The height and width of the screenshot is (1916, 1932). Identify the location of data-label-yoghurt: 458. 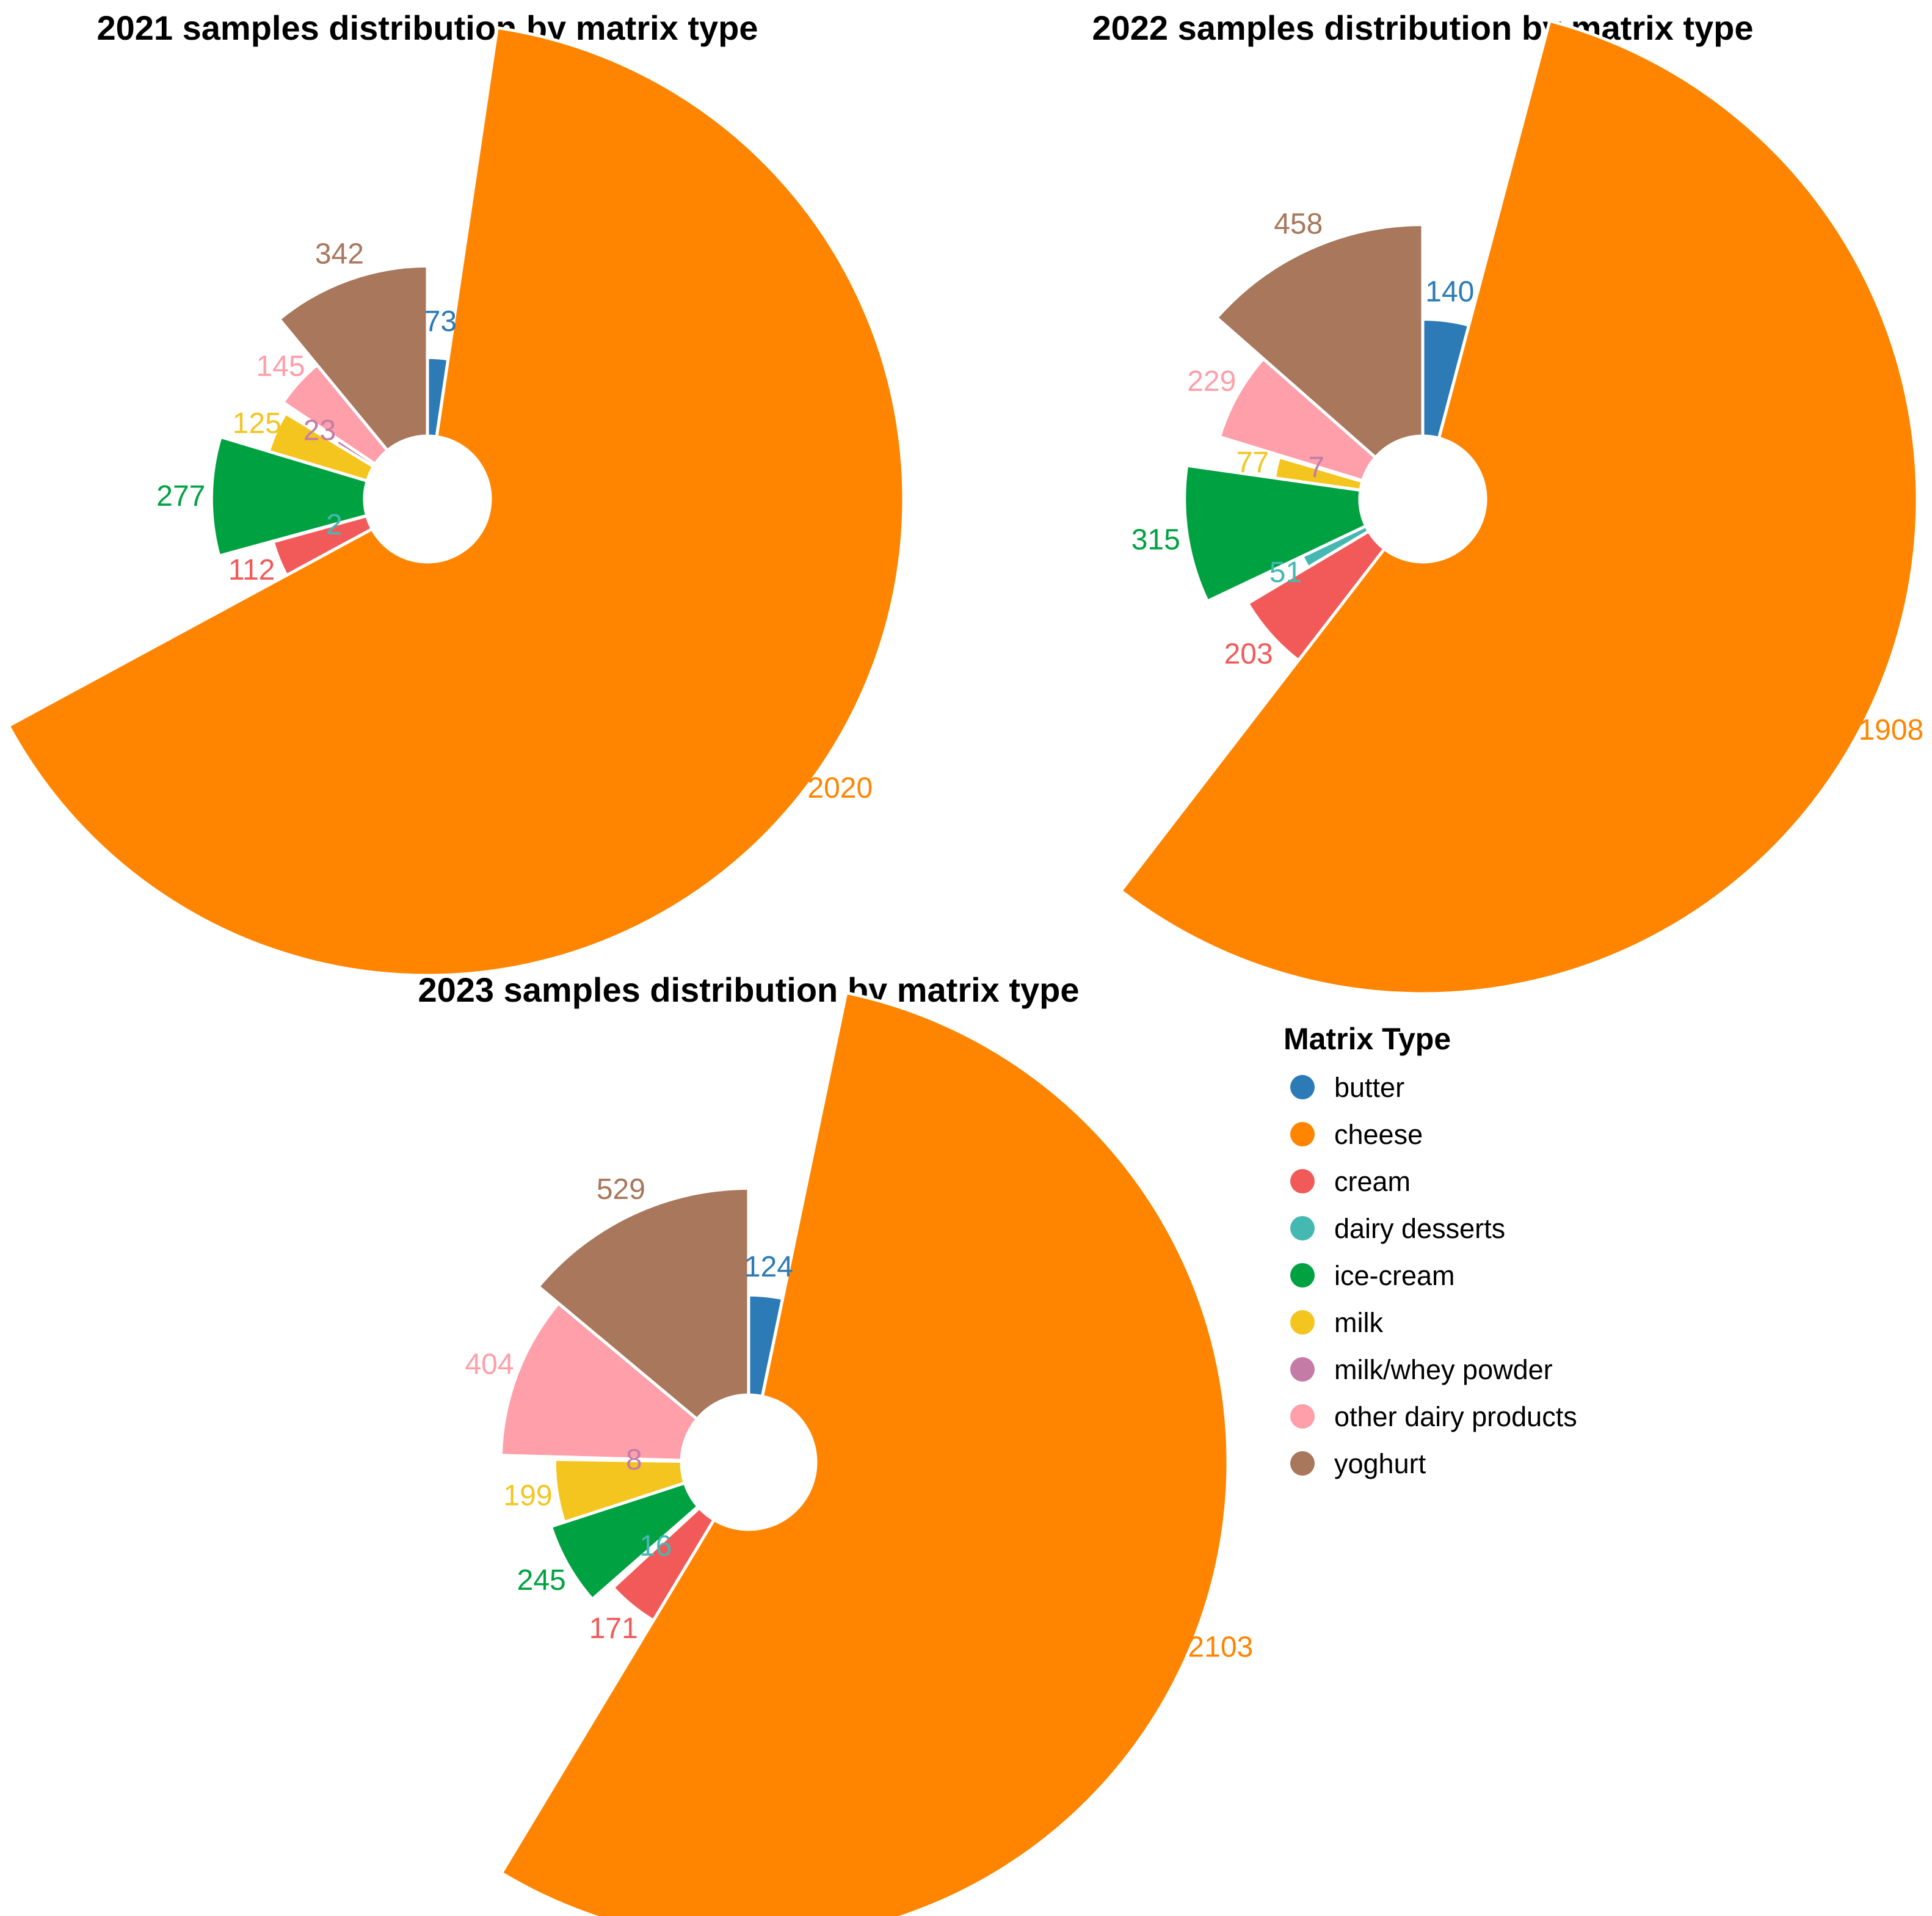
(1298, 224).